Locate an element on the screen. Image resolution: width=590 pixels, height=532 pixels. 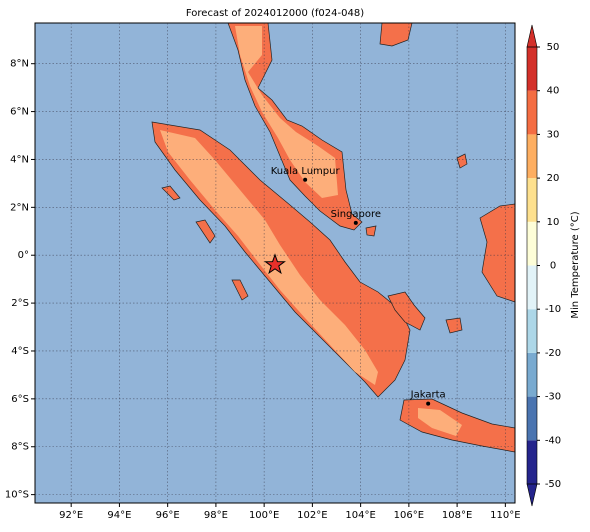
riau-islands is located at coordinates (371, 231).